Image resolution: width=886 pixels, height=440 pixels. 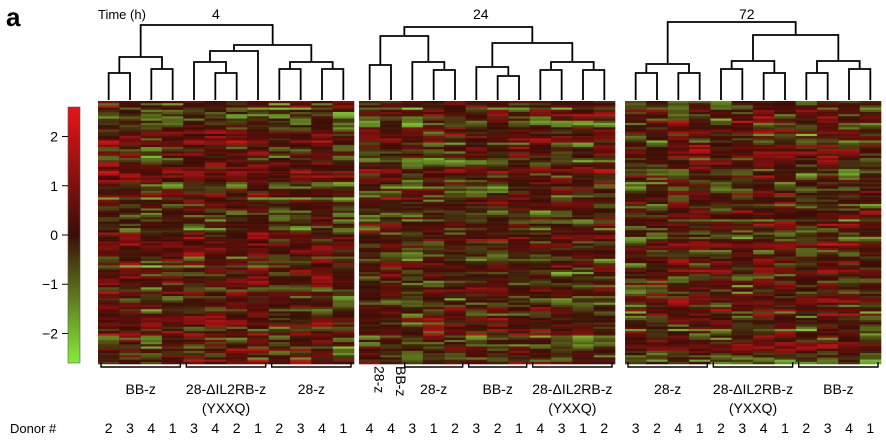 What do you see at coordinates (562, 428) in the screenshot?
I see `donor-number: 3` at bounding box center [562, 428].